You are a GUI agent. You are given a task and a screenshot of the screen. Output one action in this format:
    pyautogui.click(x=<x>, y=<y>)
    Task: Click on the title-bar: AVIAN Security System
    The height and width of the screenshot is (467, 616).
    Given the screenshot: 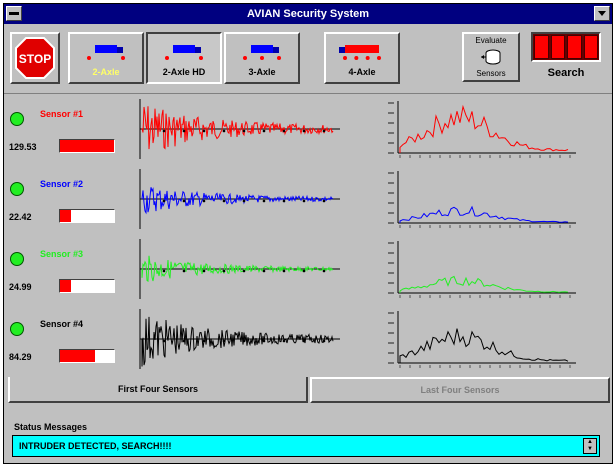 What is the action you would take?
    pyautogui.click(x=308, y=14)
    